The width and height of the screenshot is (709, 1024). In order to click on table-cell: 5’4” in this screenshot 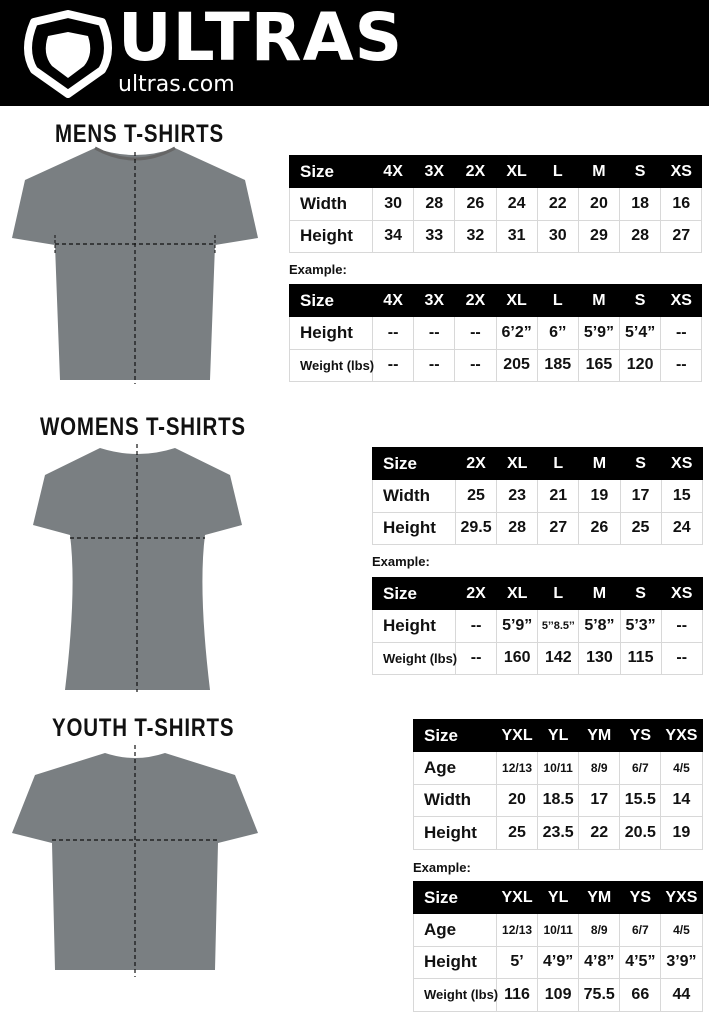, I will do `click(640, 333)`.